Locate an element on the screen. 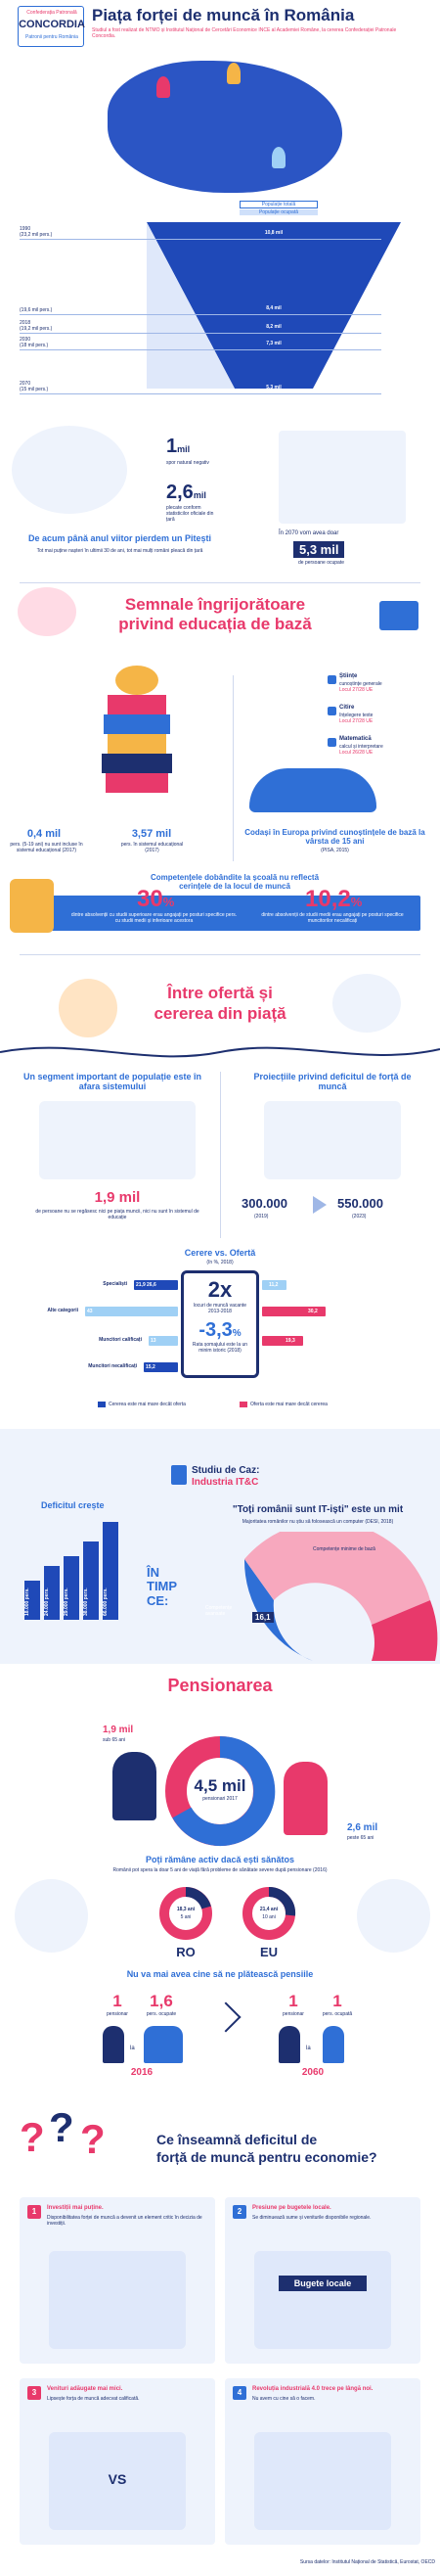 The height and width of the screenshot is (2576, 440). funnel-year: 1990 is located at coordinates (25, 229).